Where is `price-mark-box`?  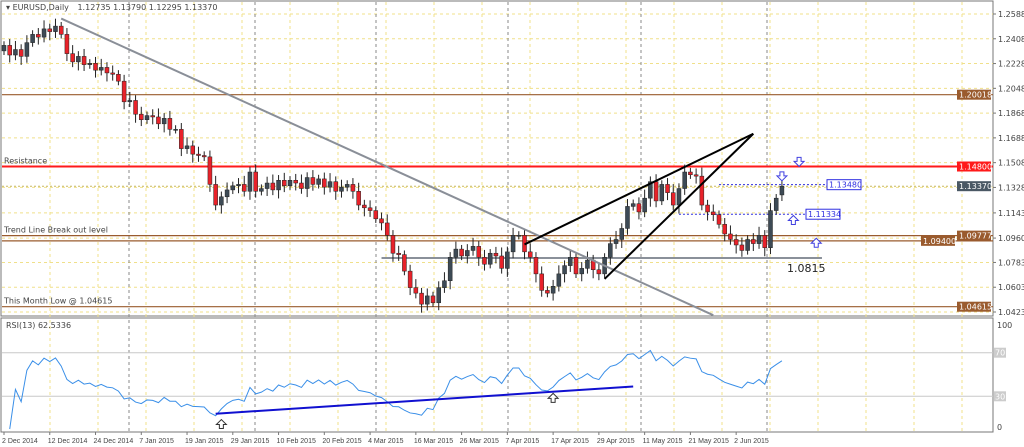 price-mark-box is located at coordinates (844, 185).